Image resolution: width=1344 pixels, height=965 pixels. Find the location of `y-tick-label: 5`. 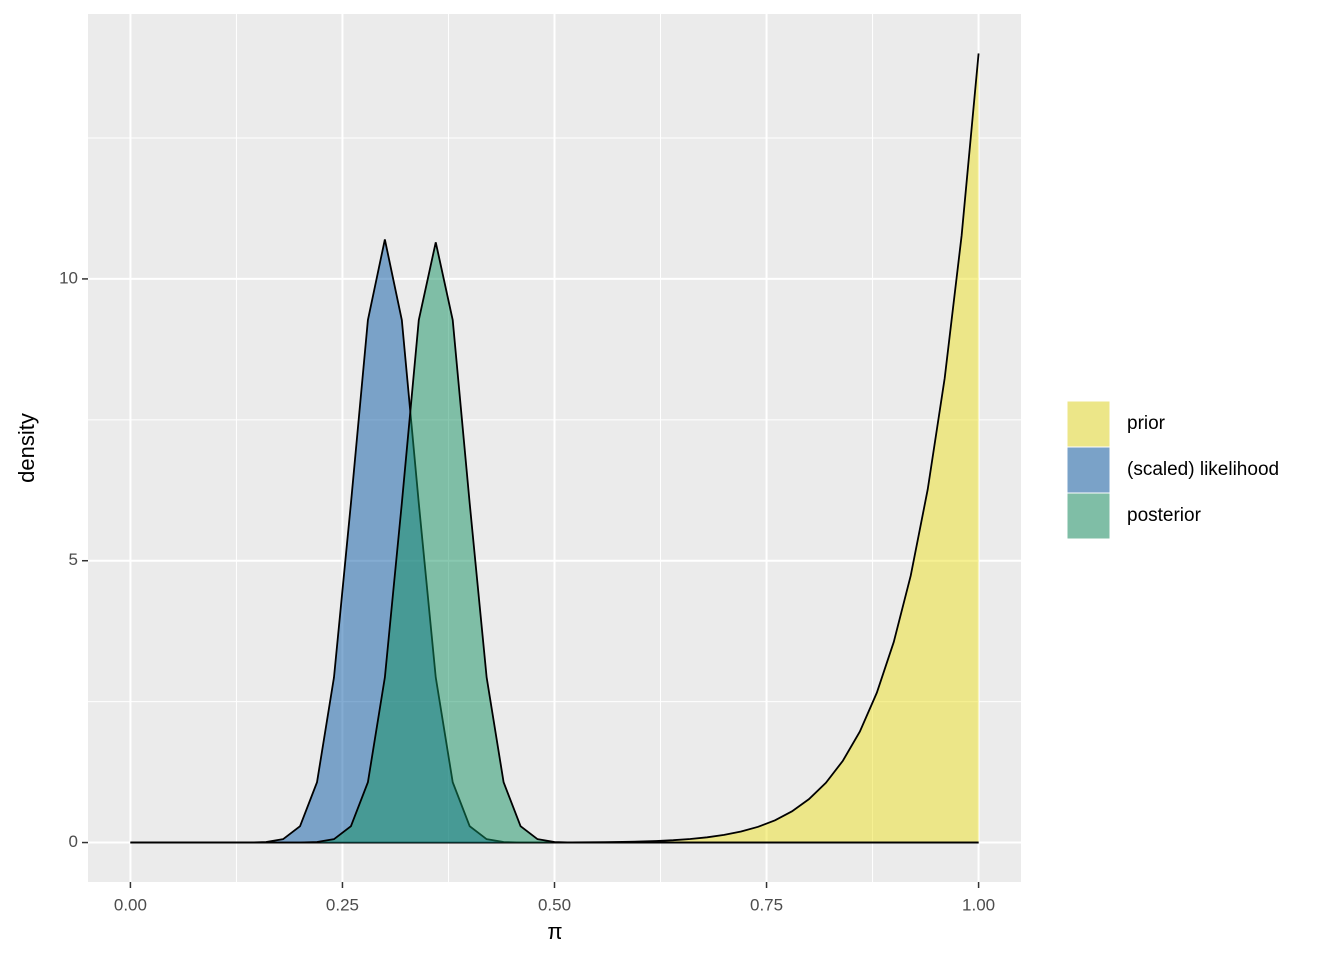

y-tick-label: 5 is located at coordinates (73, 559).